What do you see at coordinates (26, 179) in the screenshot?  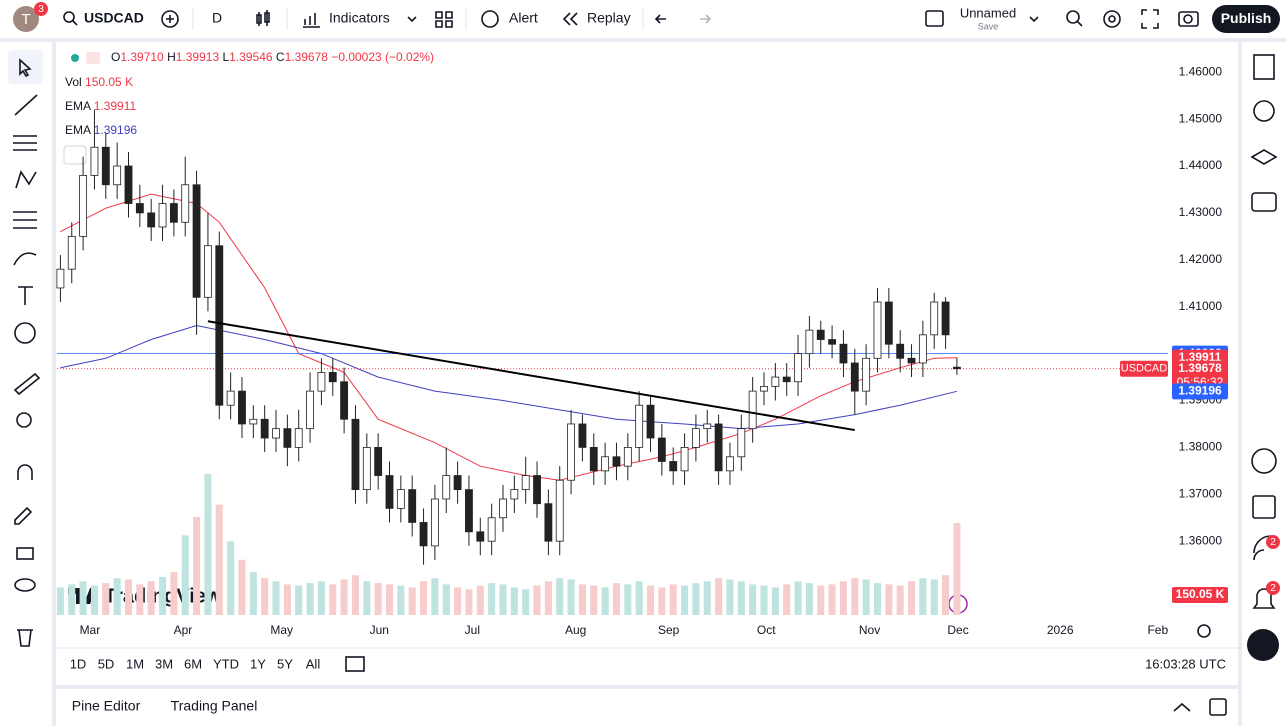 I see `pattern-tool` at bounding box center [26, 179].